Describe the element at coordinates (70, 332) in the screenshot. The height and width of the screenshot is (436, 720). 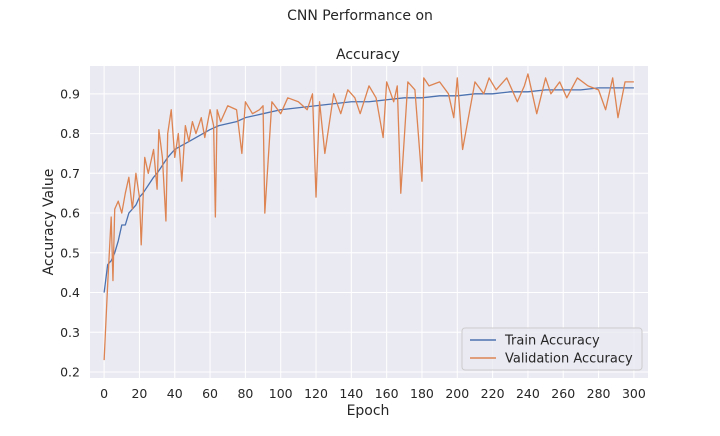
I see `y-tick-label: 0.3` at that location.